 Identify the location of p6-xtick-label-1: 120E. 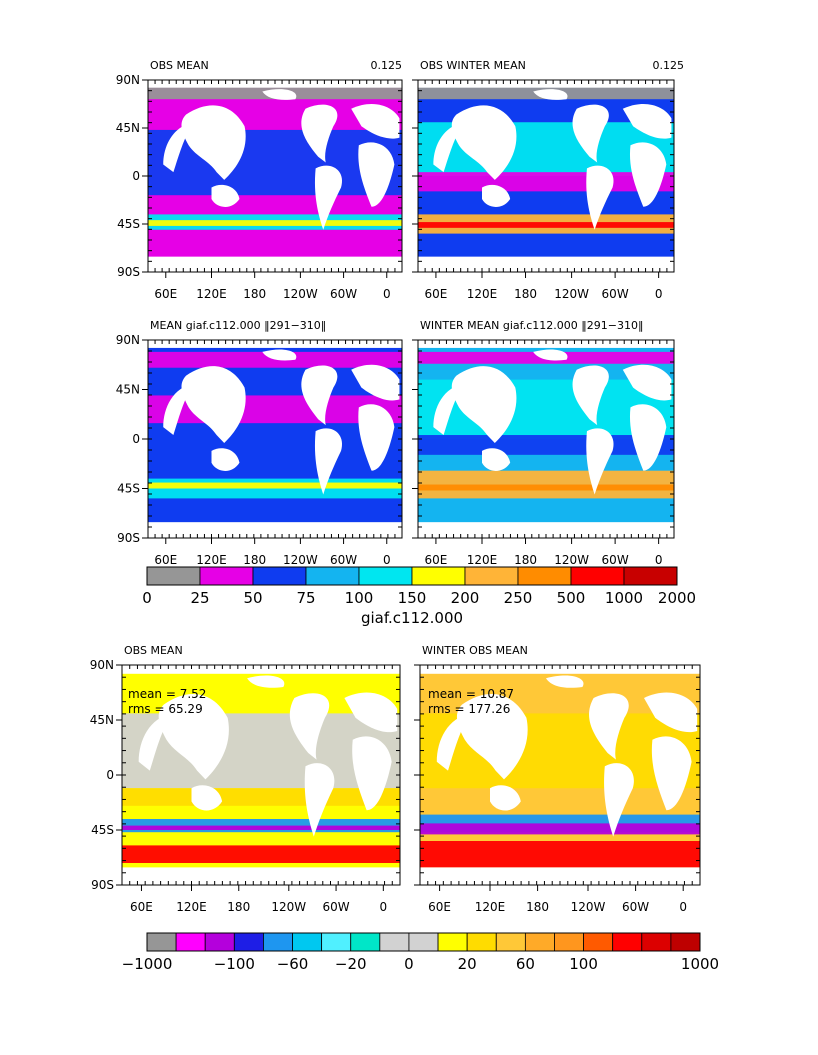
(490, 907).